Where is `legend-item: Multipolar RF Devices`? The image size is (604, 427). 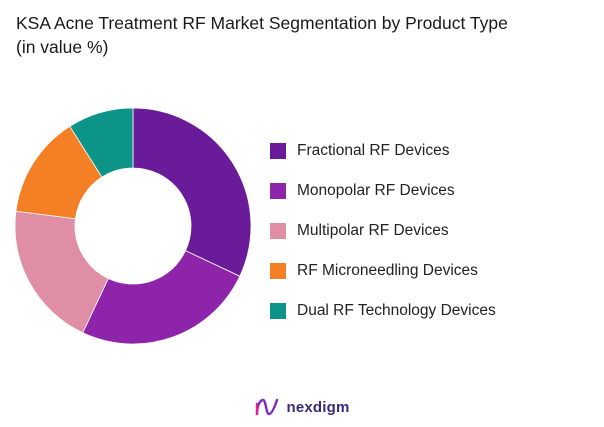
legend-item: Multipolar RF Devices is located at coordinates (383, 231).